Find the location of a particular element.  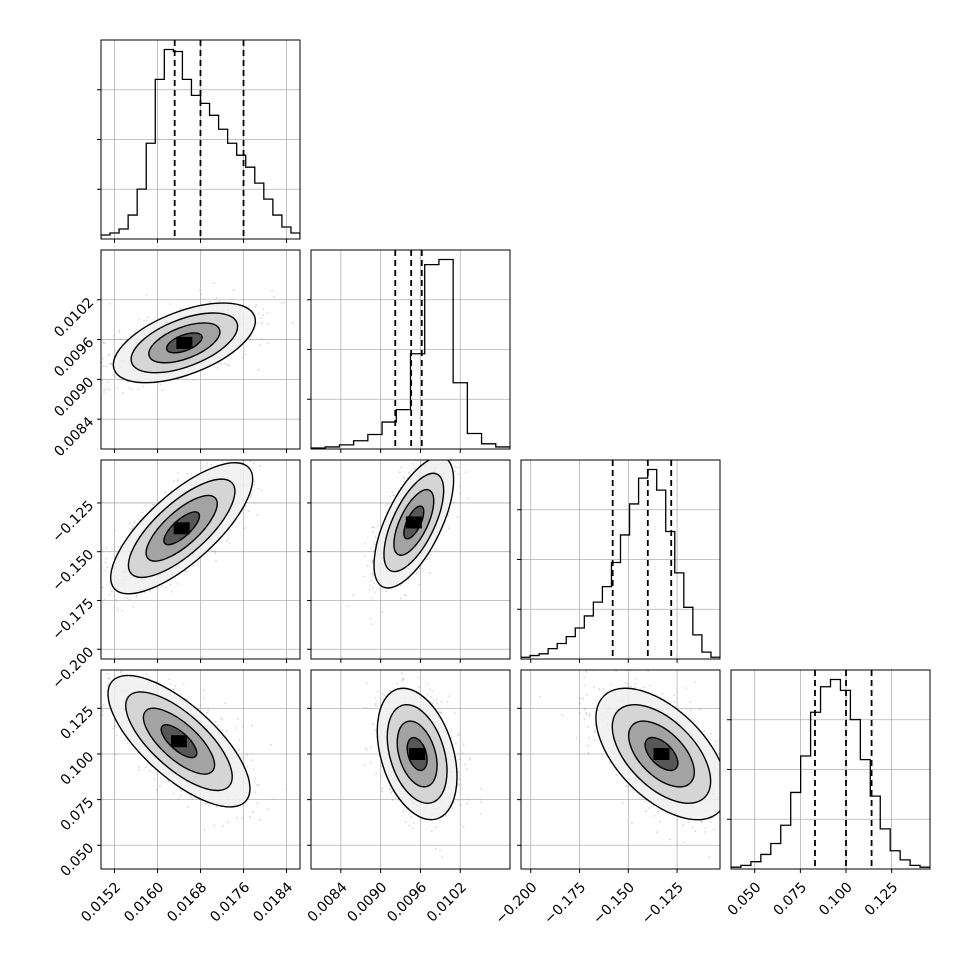

hist-panel-p2 is located at coordinates (619, 561).